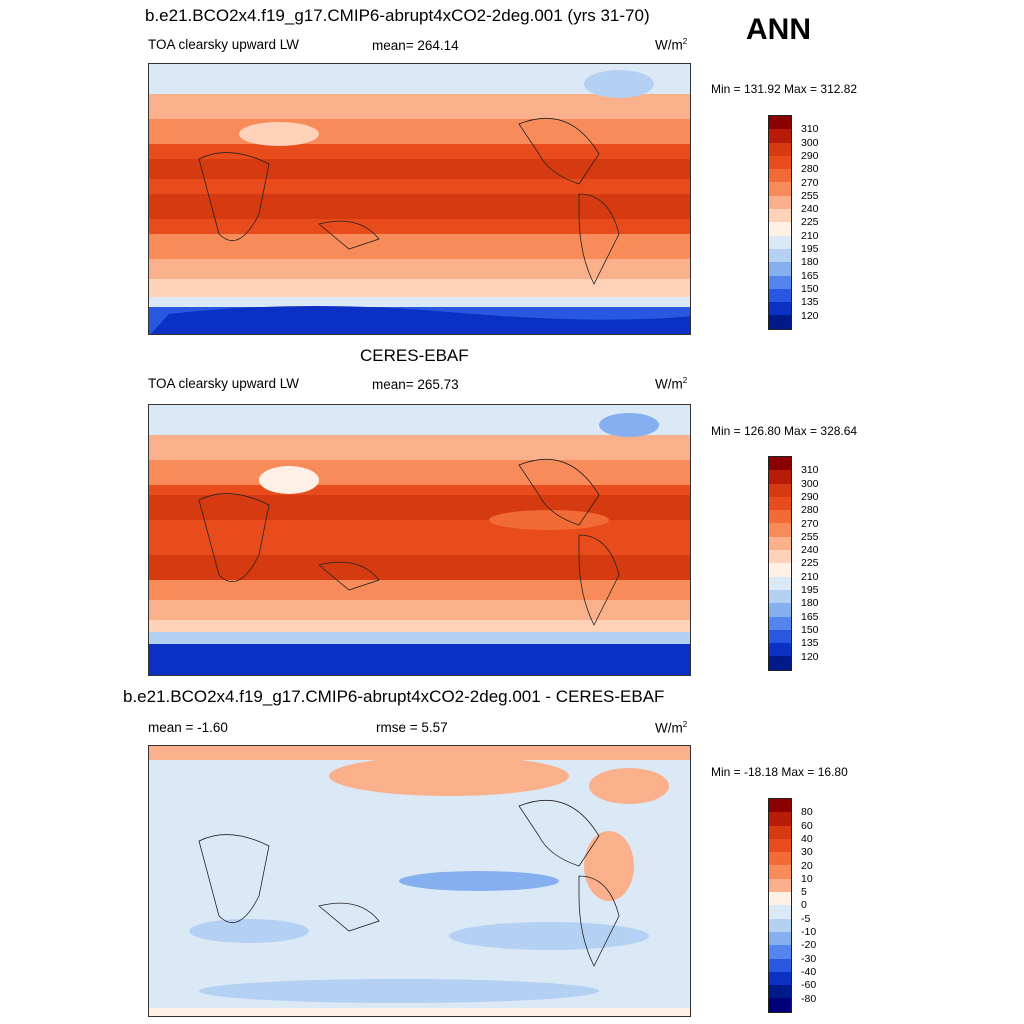 The width and height of the screenshot is (1024, 1024). What do you see at coordinates (780, 222) in the screenshot?
I see `panel-1-colorbar` at bounding box center [780, 222].